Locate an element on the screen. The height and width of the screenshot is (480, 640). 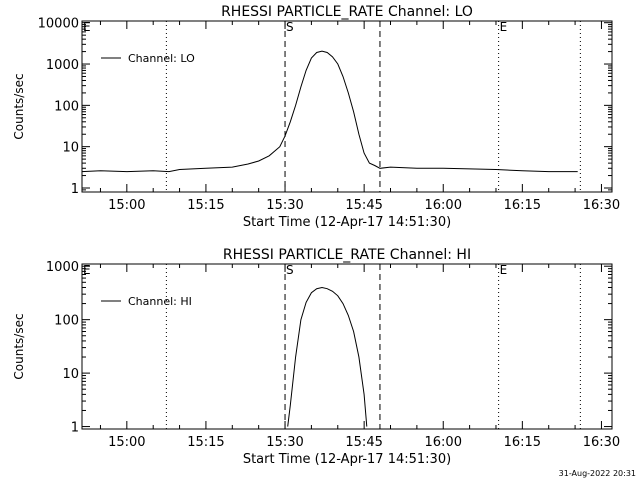
y-tick-label: 10000 is located at coordinates (58, 24).